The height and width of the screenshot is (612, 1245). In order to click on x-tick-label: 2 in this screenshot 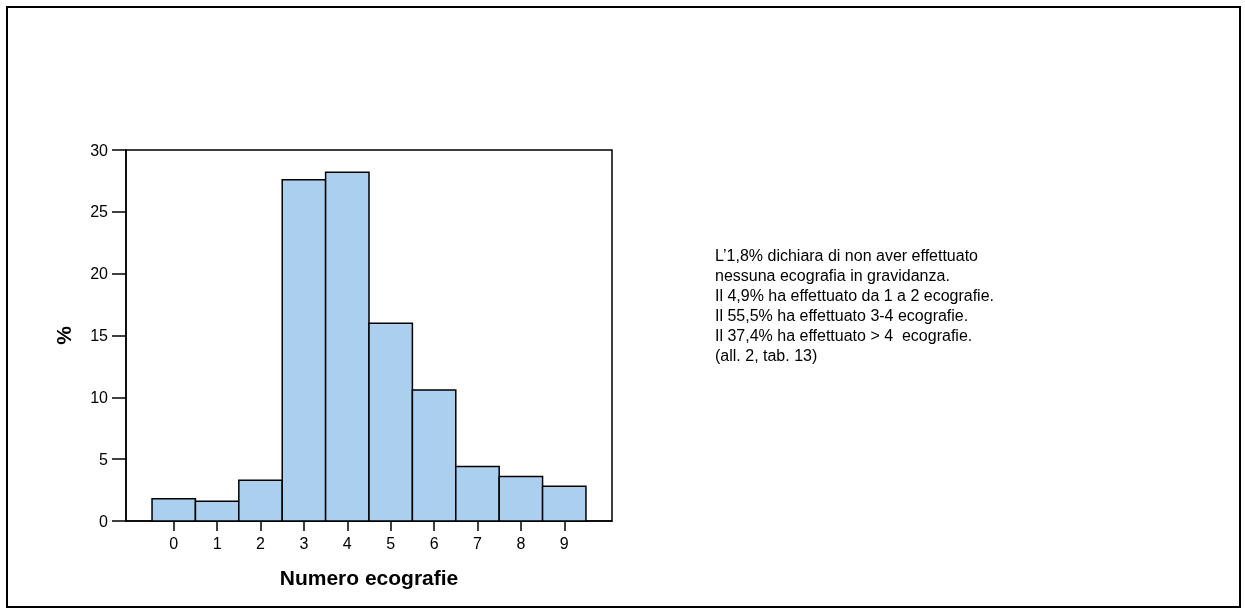, I will do `click(261, 543)`.